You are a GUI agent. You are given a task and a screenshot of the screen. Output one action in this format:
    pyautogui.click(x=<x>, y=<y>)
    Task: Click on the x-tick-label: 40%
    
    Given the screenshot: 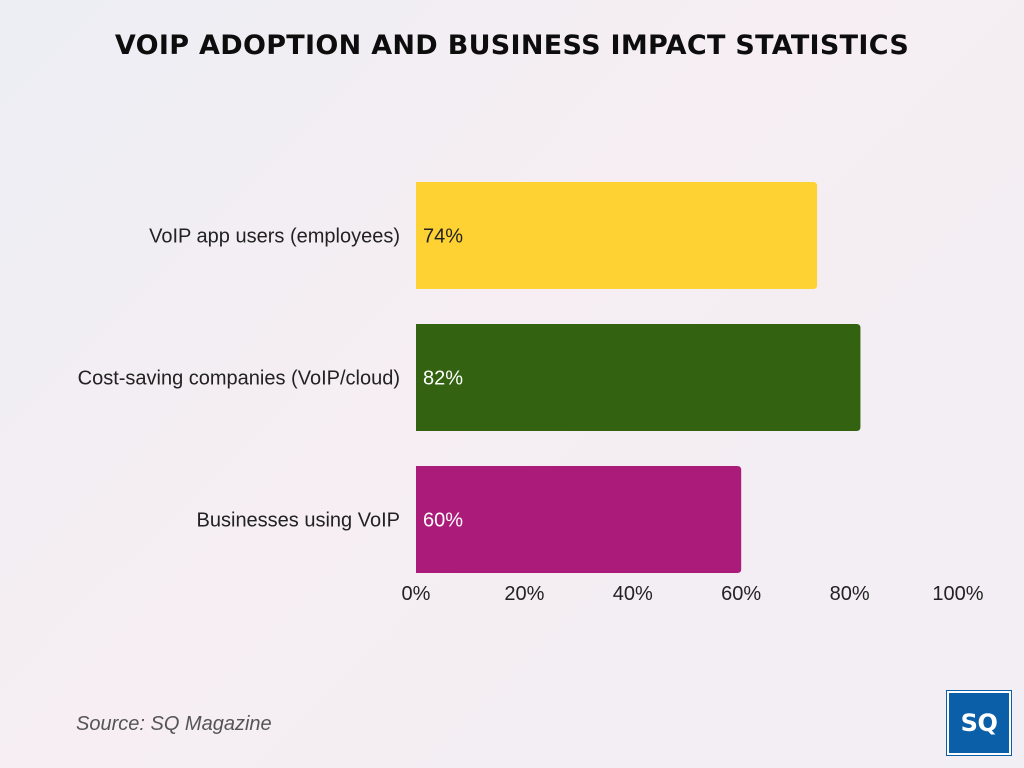 What is the action you would take?
    pyautogui.click(x=633, y=594)
    